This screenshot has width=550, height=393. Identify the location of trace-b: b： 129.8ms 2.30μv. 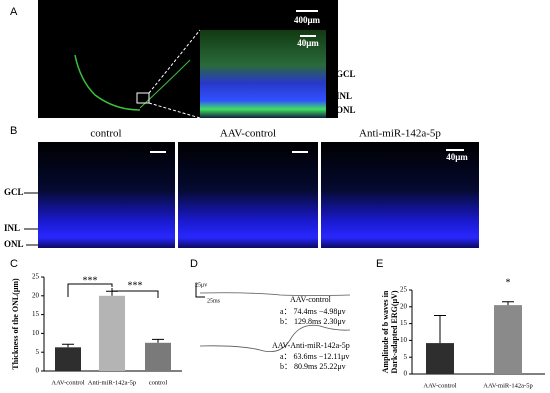
(313, 321).